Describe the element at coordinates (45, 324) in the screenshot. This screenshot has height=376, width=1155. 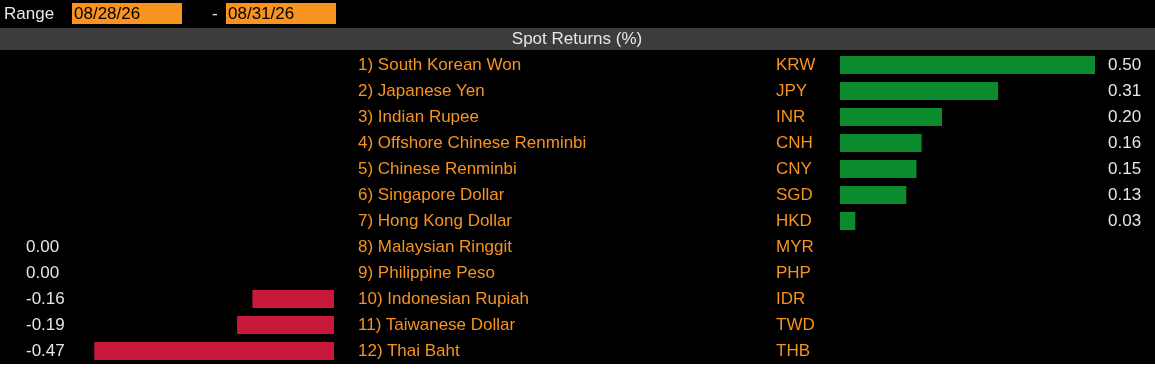
I see `data-label: -0.19` at that location.